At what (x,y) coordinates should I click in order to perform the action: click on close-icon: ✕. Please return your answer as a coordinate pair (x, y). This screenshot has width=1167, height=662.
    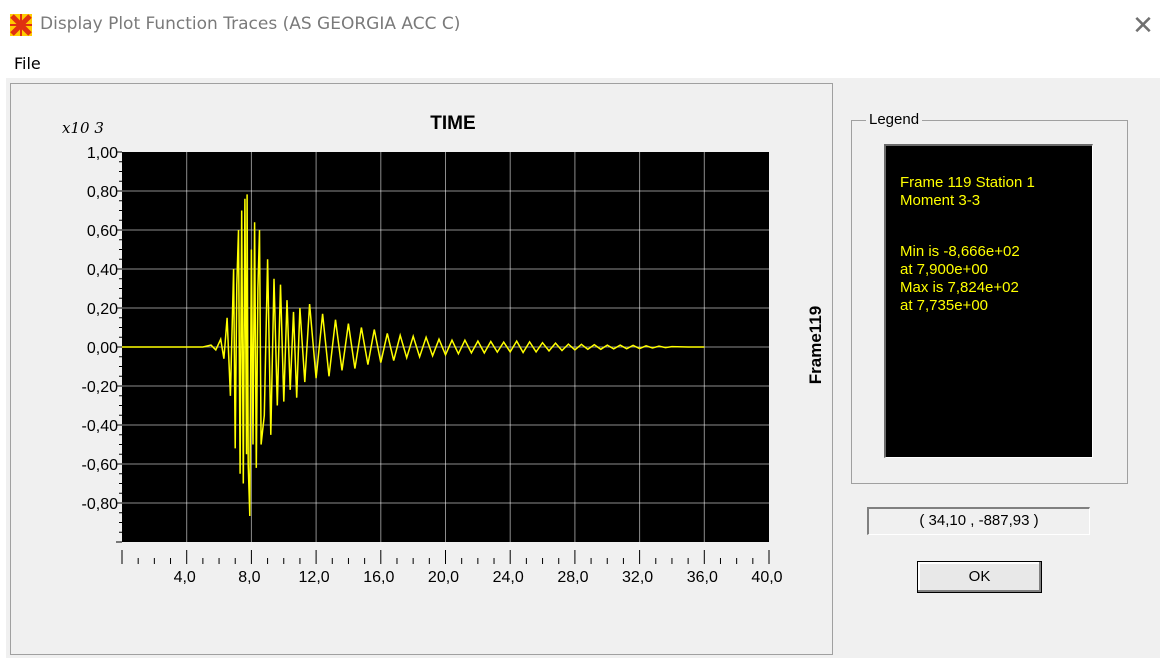
    Looking at the image, I should click on (1143, 25).